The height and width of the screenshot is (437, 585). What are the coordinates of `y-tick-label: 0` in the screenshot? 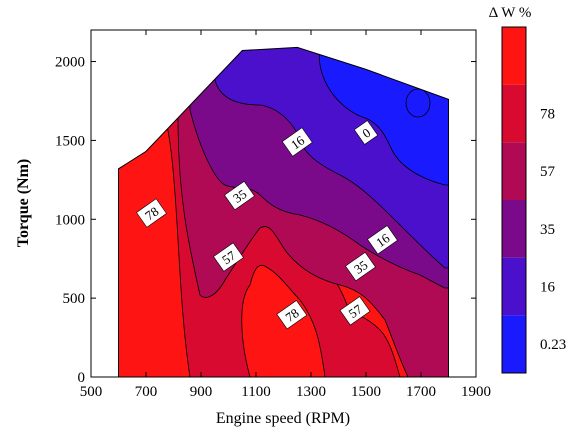 It's located at (82, 378).